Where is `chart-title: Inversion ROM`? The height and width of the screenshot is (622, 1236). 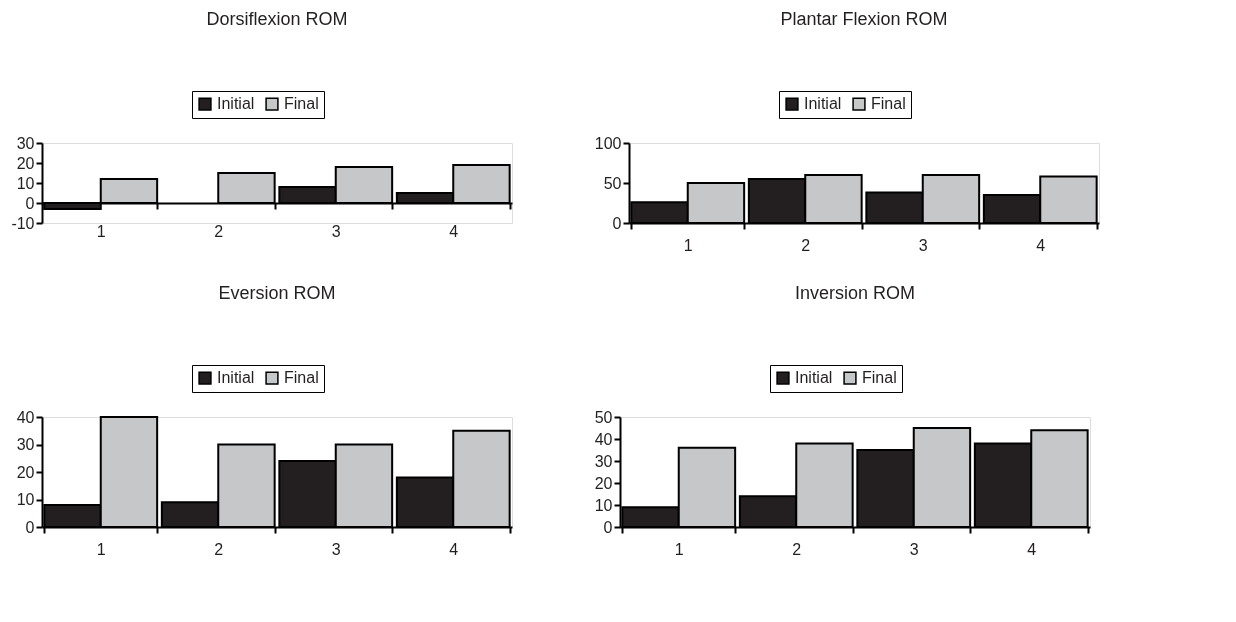
chart-title: Inversion ROM is located at coordinates (855, 292).